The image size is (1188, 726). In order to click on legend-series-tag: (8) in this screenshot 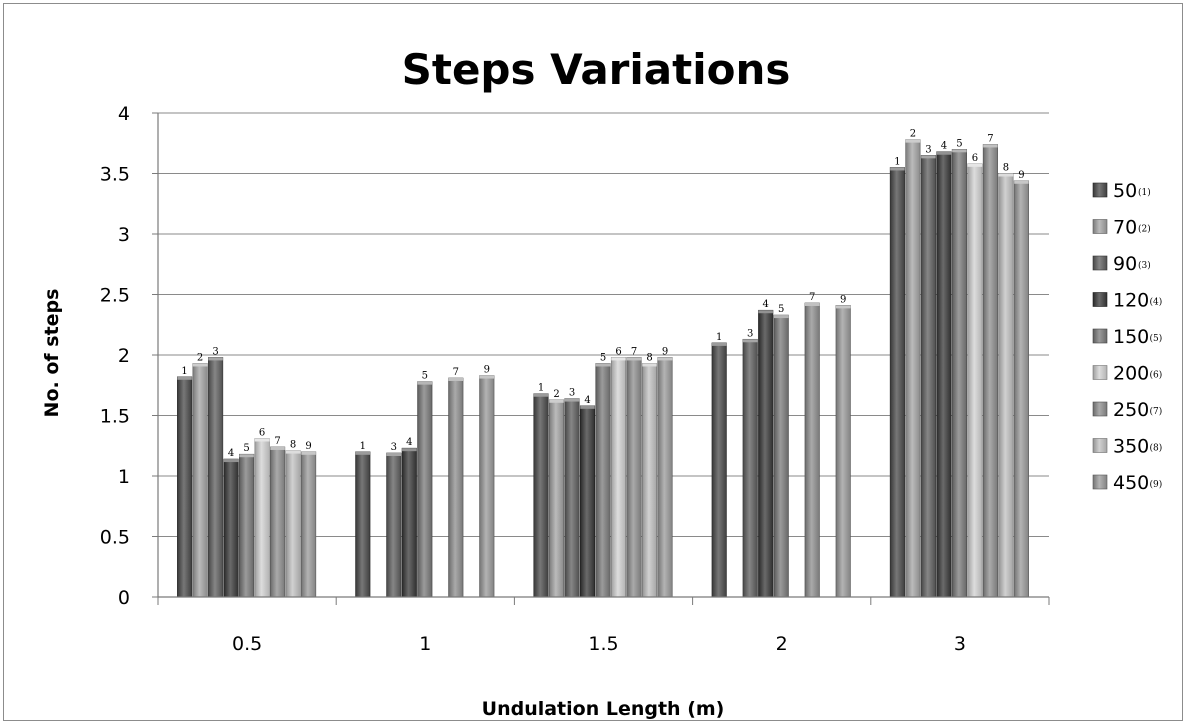, I will do `click(1156, 448)`.